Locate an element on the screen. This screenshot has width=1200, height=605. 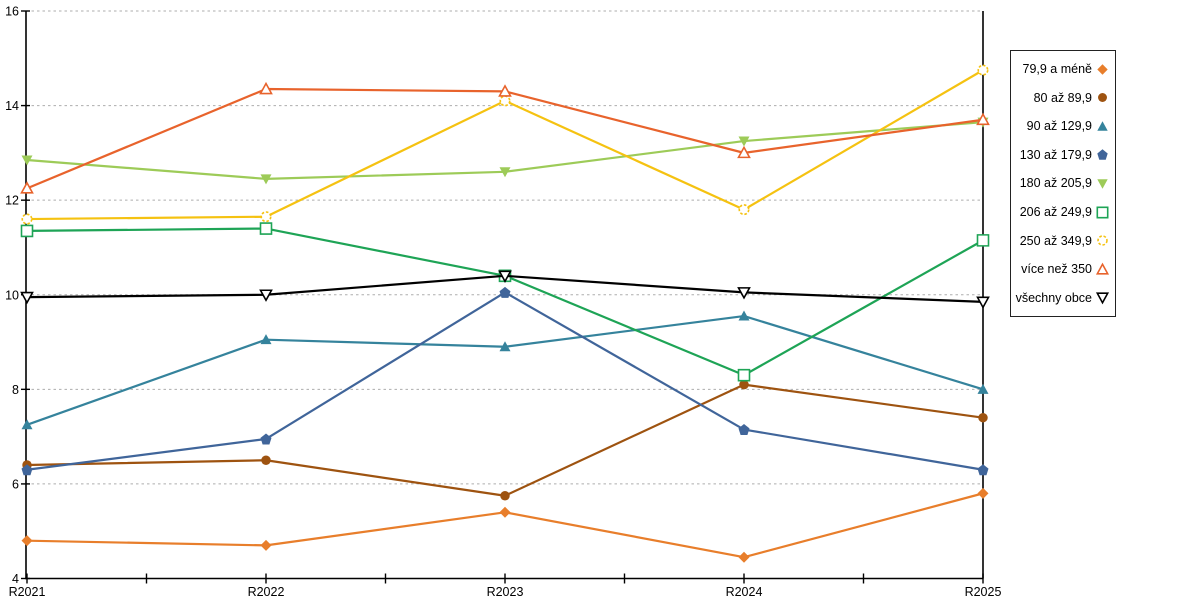
legend-label: 90 až 129,9 is located at coordinates (1059, 126).